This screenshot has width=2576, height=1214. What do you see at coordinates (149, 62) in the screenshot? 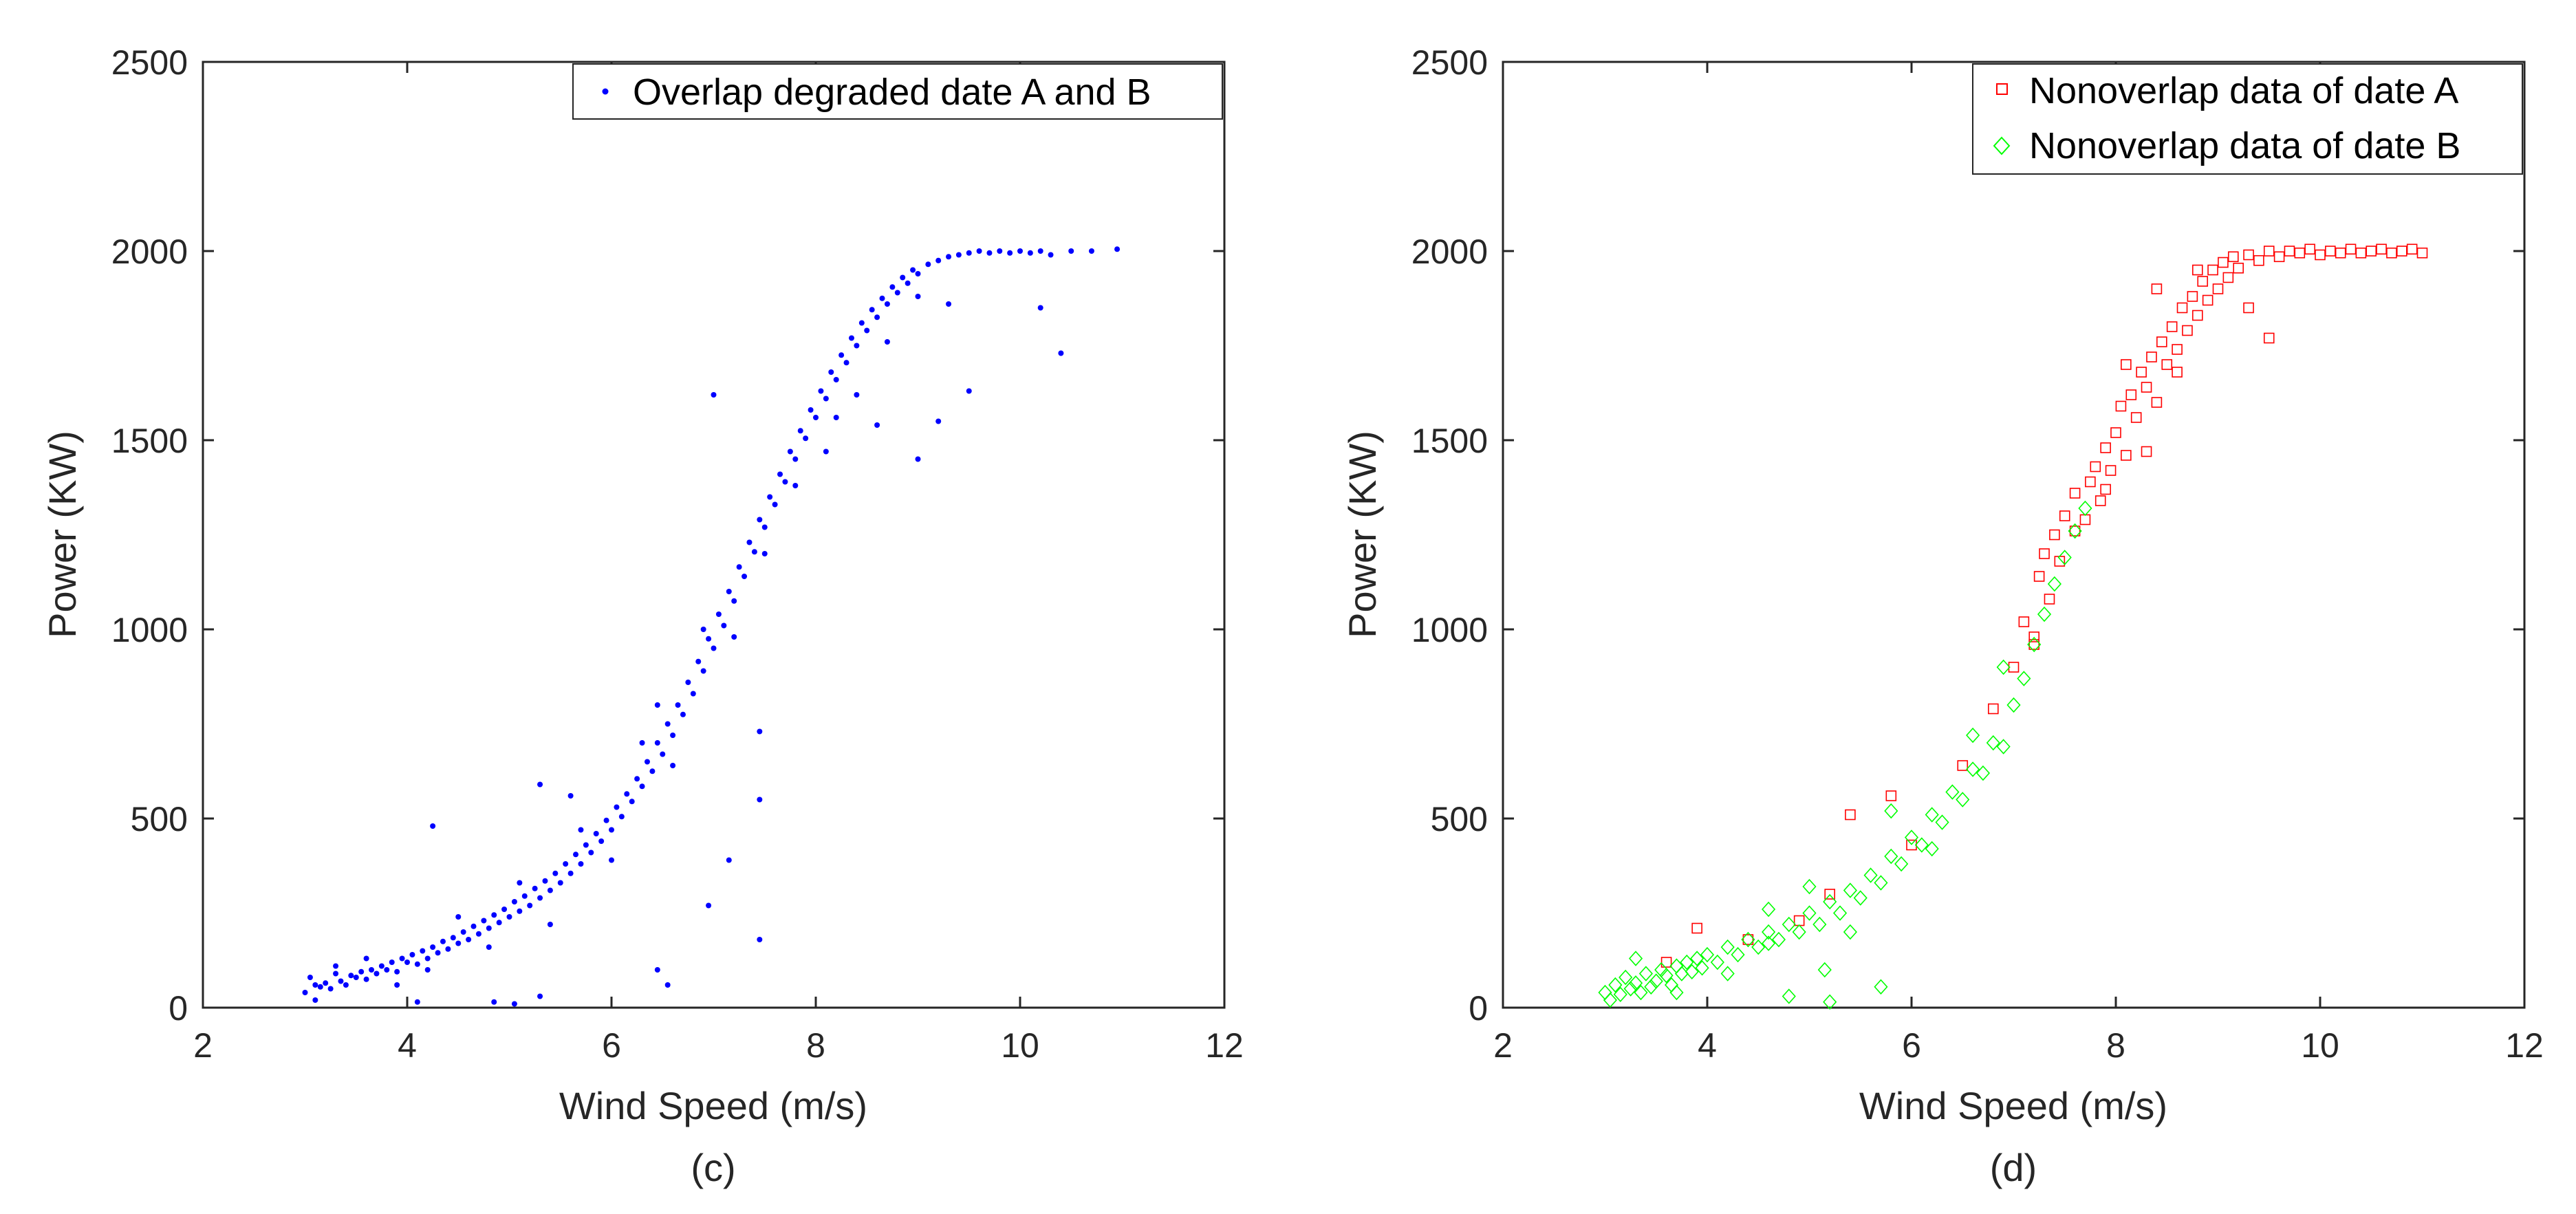
I see `panel-c-y-tick-label: 2500` at bounding box center [149, 62].